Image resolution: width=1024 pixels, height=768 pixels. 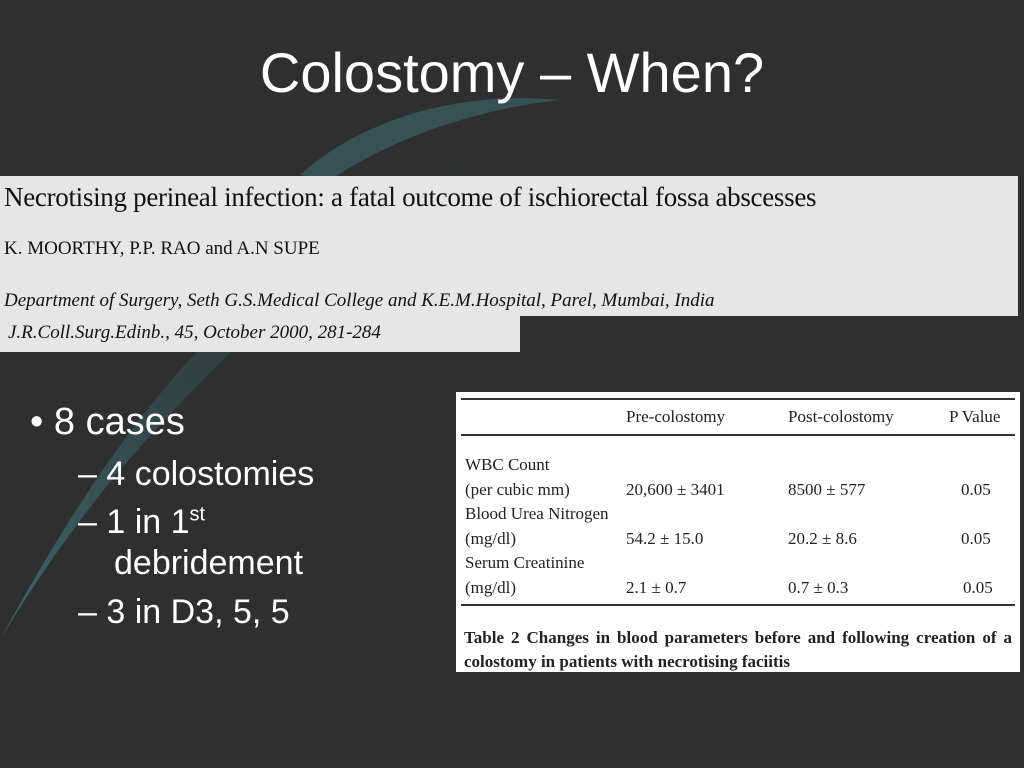 I want to click on bullet-item: • 8 cases, so click(x=107, y=422).